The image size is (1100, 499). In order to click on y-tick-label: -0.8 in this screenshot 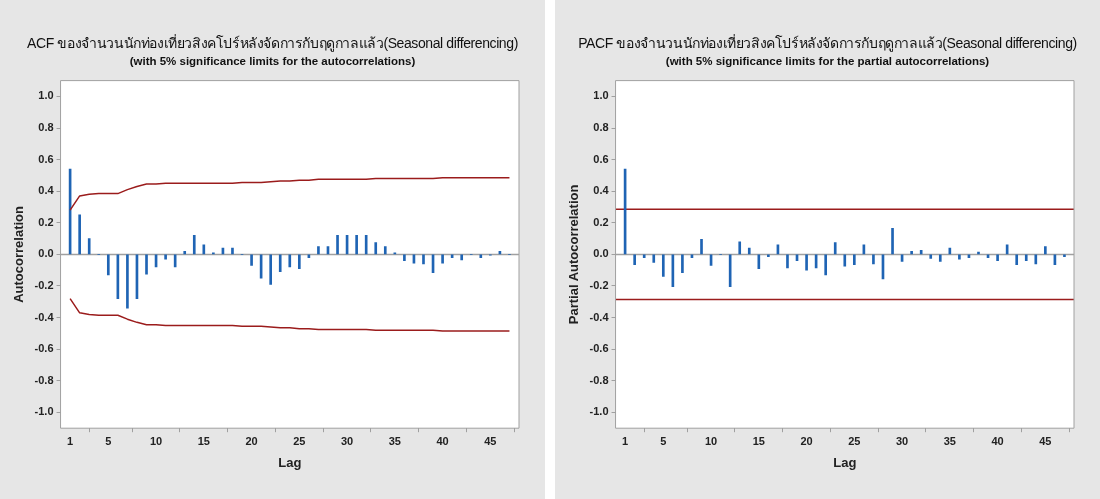, I will do `click(599, 379)`.